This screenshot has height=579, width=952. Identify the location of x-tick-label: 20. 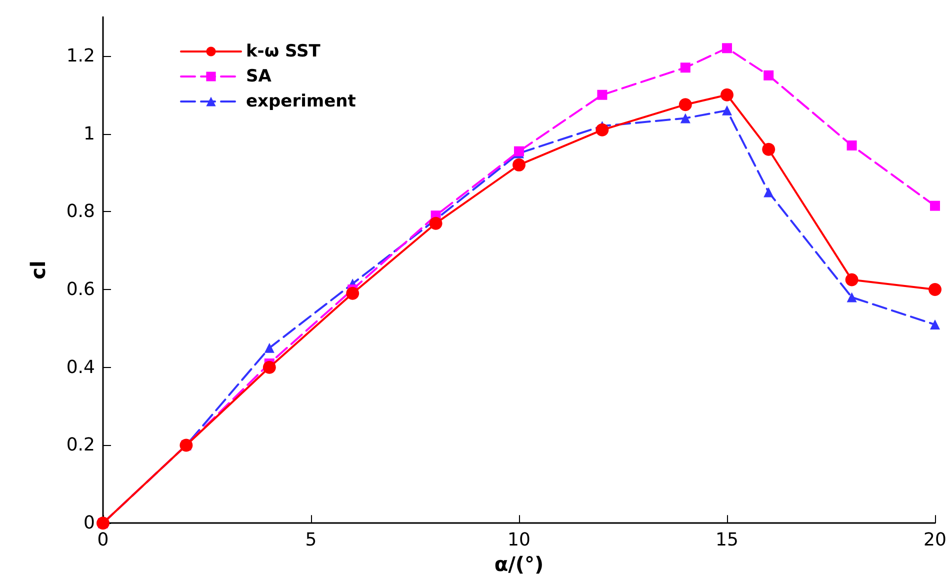
(935, 540).